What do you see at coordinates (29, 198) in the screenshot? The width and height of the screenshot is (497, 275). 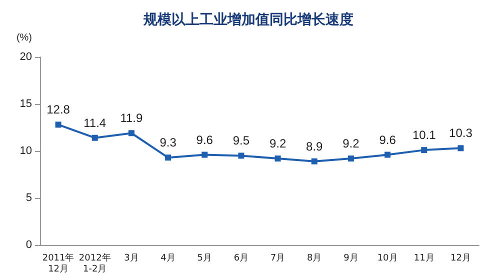 I see `y-tick-label: 5` at bounding box center [29, 198].